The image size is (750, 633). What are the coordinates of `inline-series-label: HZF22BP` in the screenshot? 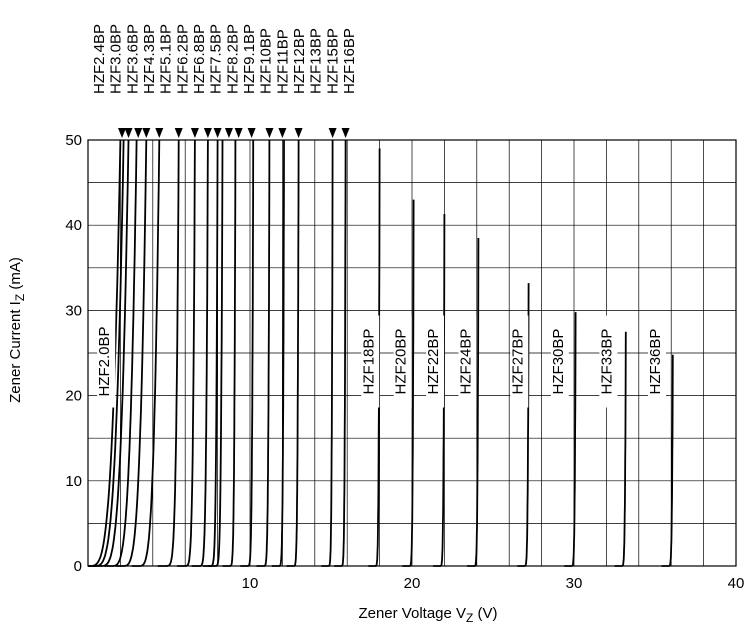 It's located at (433, 362).